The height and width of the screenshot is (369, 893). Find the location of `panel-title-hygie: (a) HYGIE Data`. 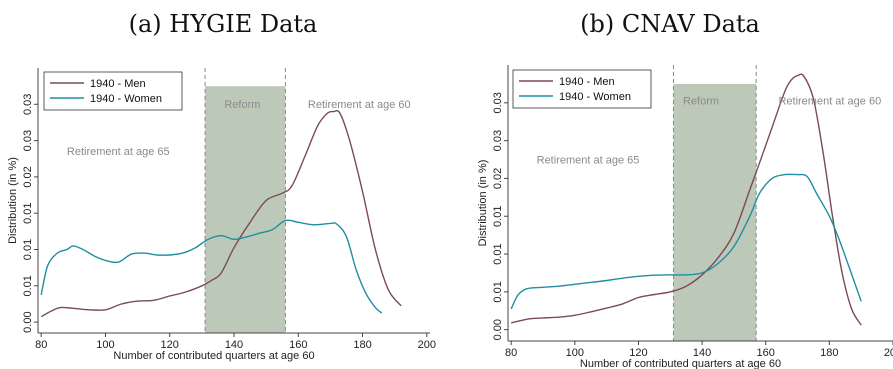

panel-title-hygie: (a) HYGIE Data is located at coordinates (223, 24).